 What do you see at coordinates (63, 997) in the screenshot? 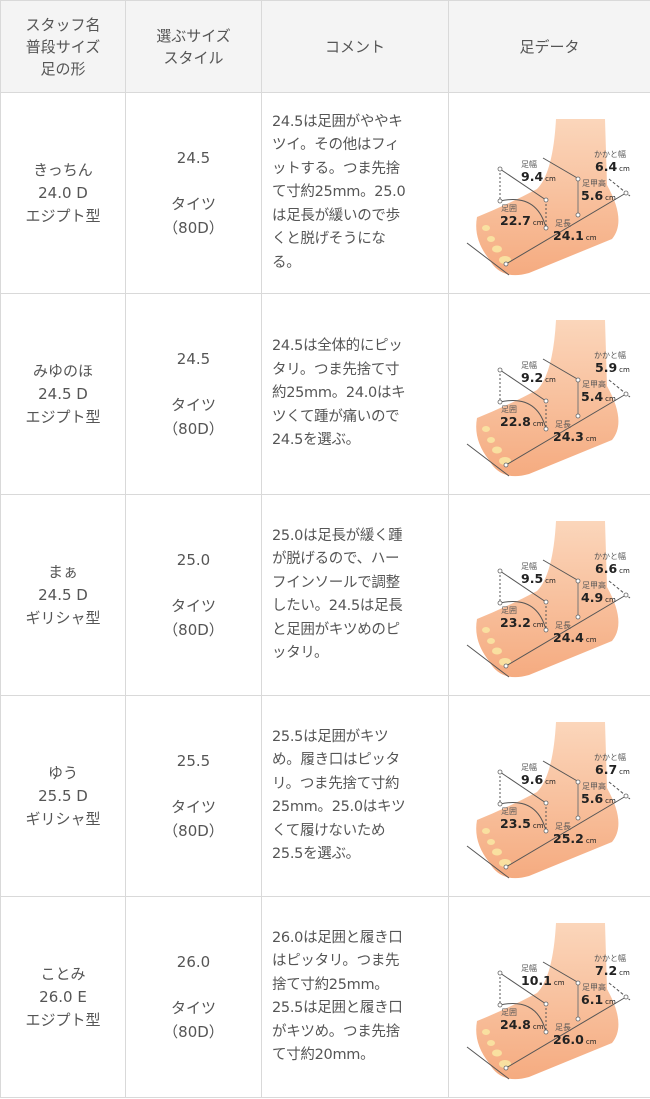
I see `staff-info: ことみ 26.0 E エジプト型` at bounding box center [63, 997].